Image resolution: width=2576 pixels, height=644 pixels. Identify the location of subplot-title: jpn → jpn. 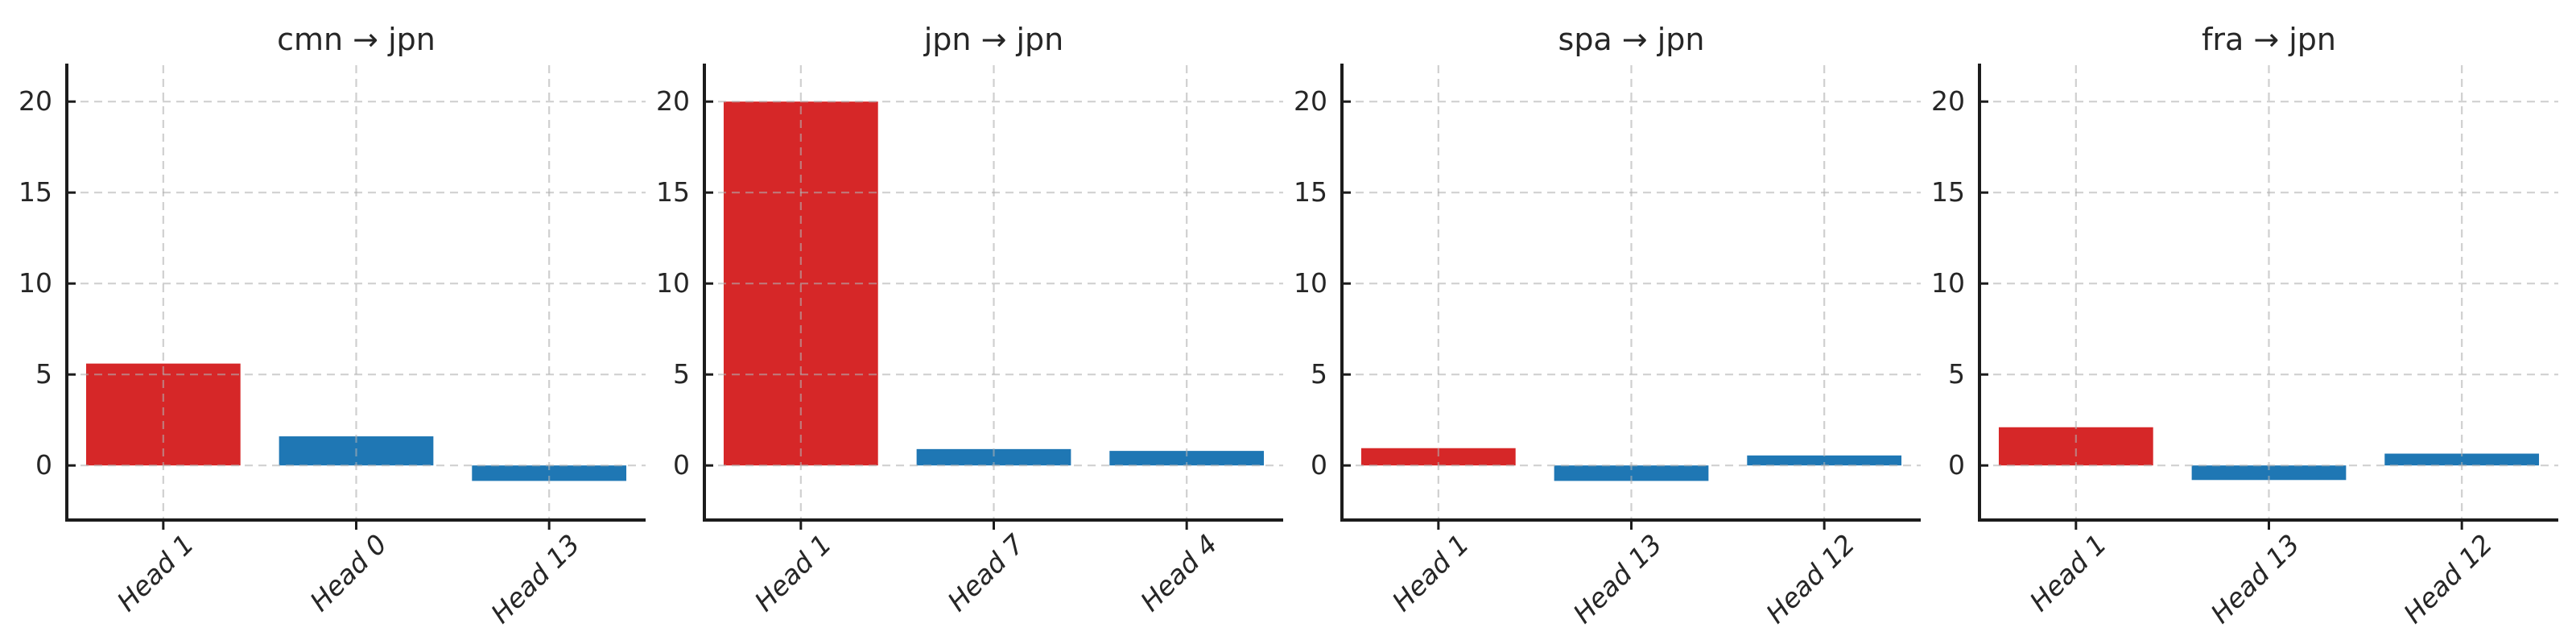
(993, 39).